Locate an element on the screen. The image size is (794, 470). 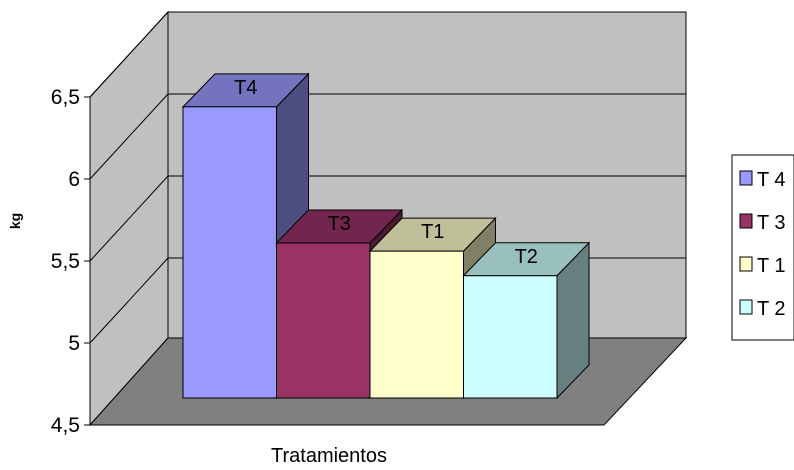
legend-label: T 3 is located at coordinates (771, 223).